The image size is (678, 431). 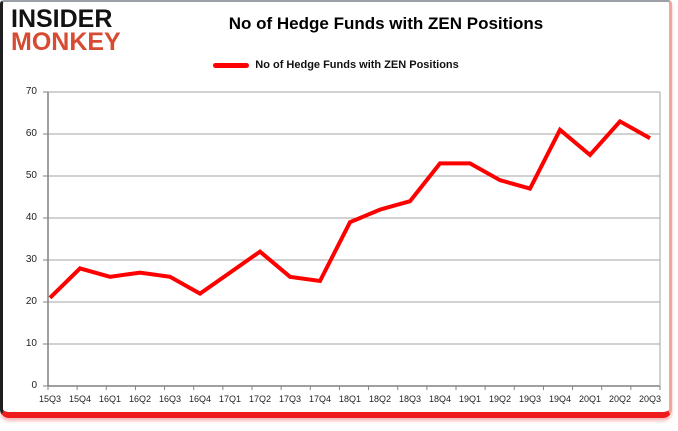 What do you see at coordinates (230, 399) in the screenshot?
I see `x-axis-label: 17Q1` at bounding box center [230, 399].